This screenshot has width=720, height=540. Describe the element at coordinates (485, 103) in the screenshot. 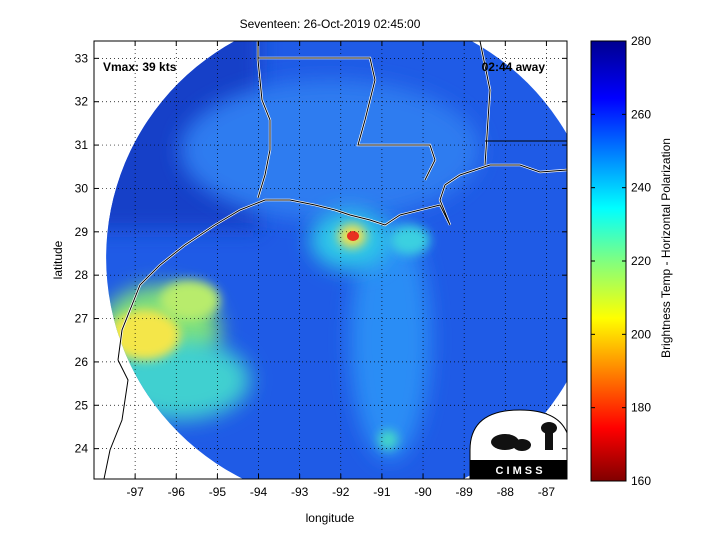

I see `mississippi-border-dark-path` at that location.